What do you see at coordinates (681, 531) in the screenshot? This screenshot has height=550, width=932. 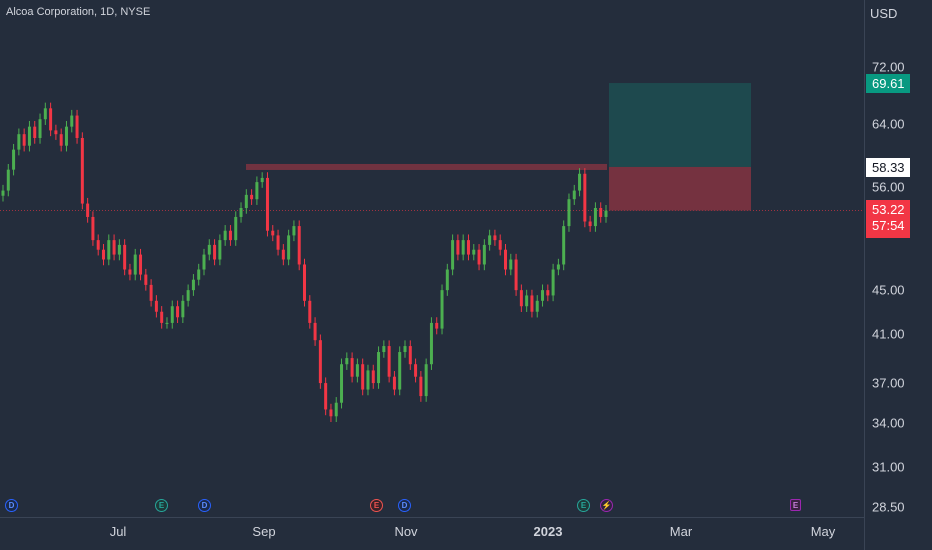 I see `time-tick: Mar` at bounding box center [681, 531].